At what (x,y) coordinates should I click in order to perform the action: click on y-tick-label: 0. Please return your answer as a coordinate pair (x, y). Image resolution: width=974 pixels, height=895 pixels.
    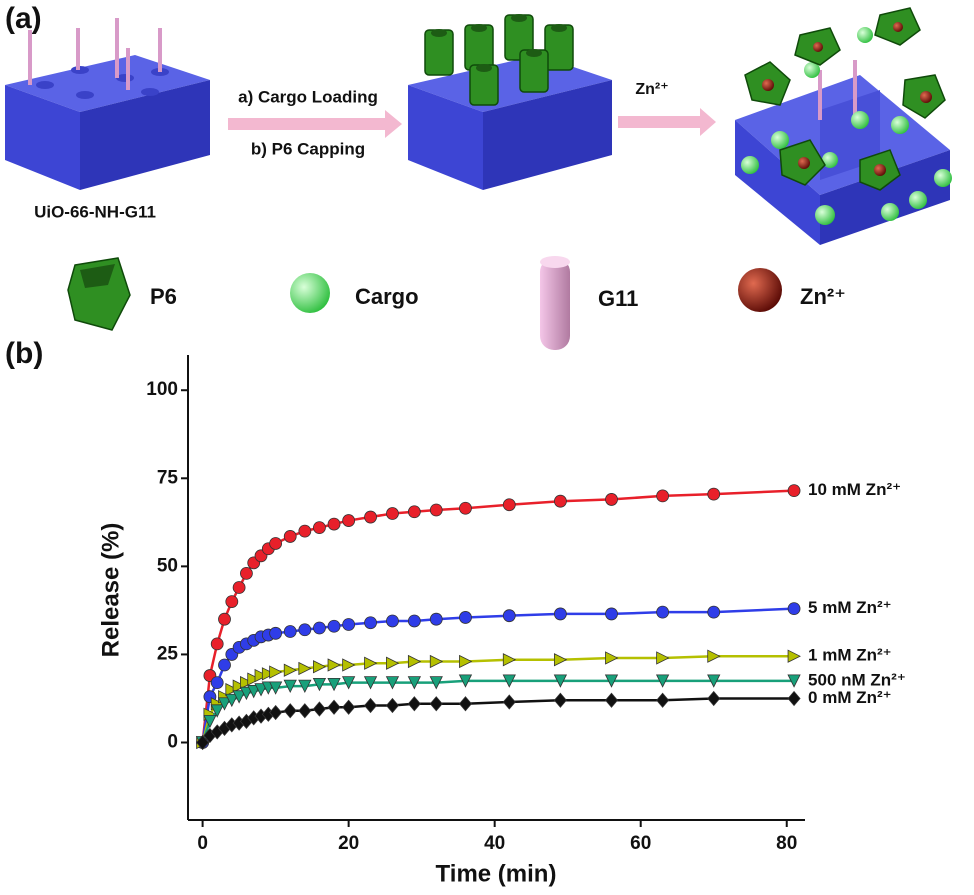
    Looking at the image, I should click on (172, 742).